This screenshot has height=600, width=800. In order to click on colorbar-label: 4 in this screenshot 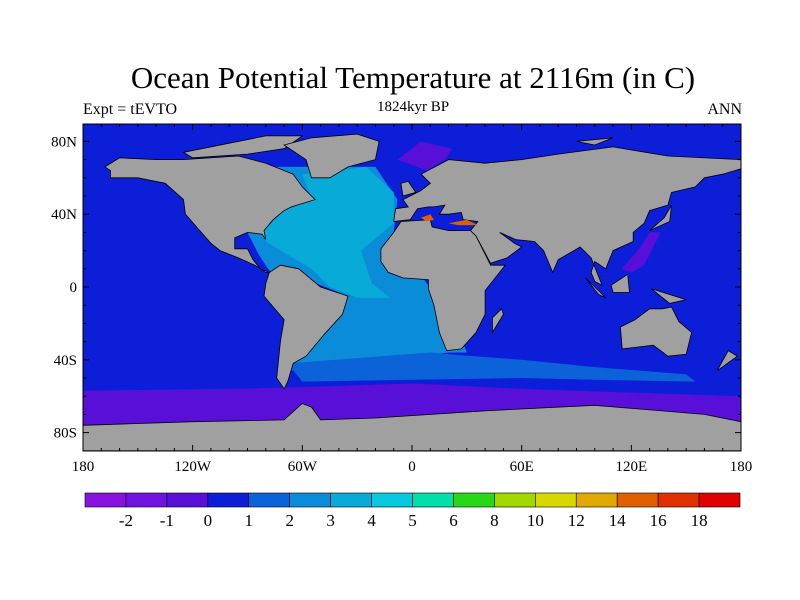, I will do `click(371, 520)`.